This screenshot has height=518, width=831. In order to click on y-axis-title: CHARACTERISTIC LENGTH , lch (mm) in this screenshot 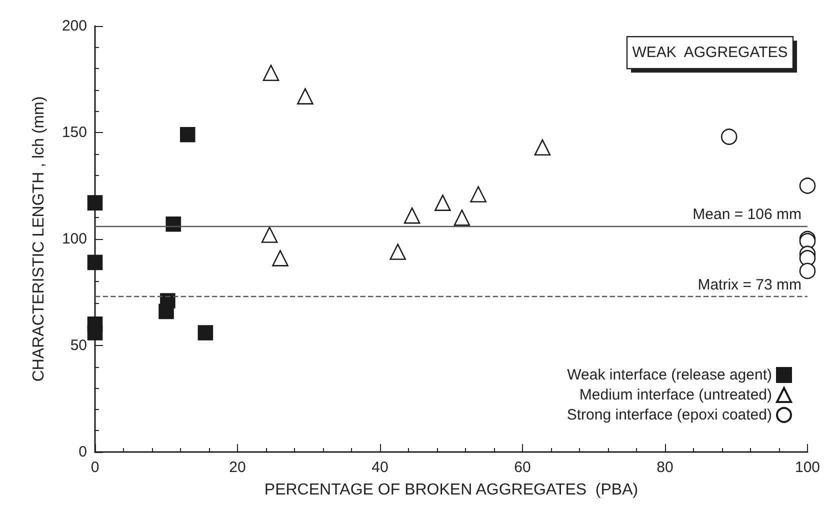, I will do `click(39, 239)`.